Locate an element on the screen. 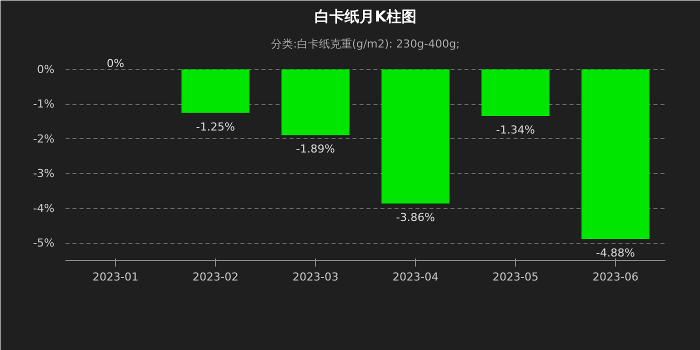 The height and width of the screenshot is (350, 700). data-label: 0% is located at coordinates (115, 63).